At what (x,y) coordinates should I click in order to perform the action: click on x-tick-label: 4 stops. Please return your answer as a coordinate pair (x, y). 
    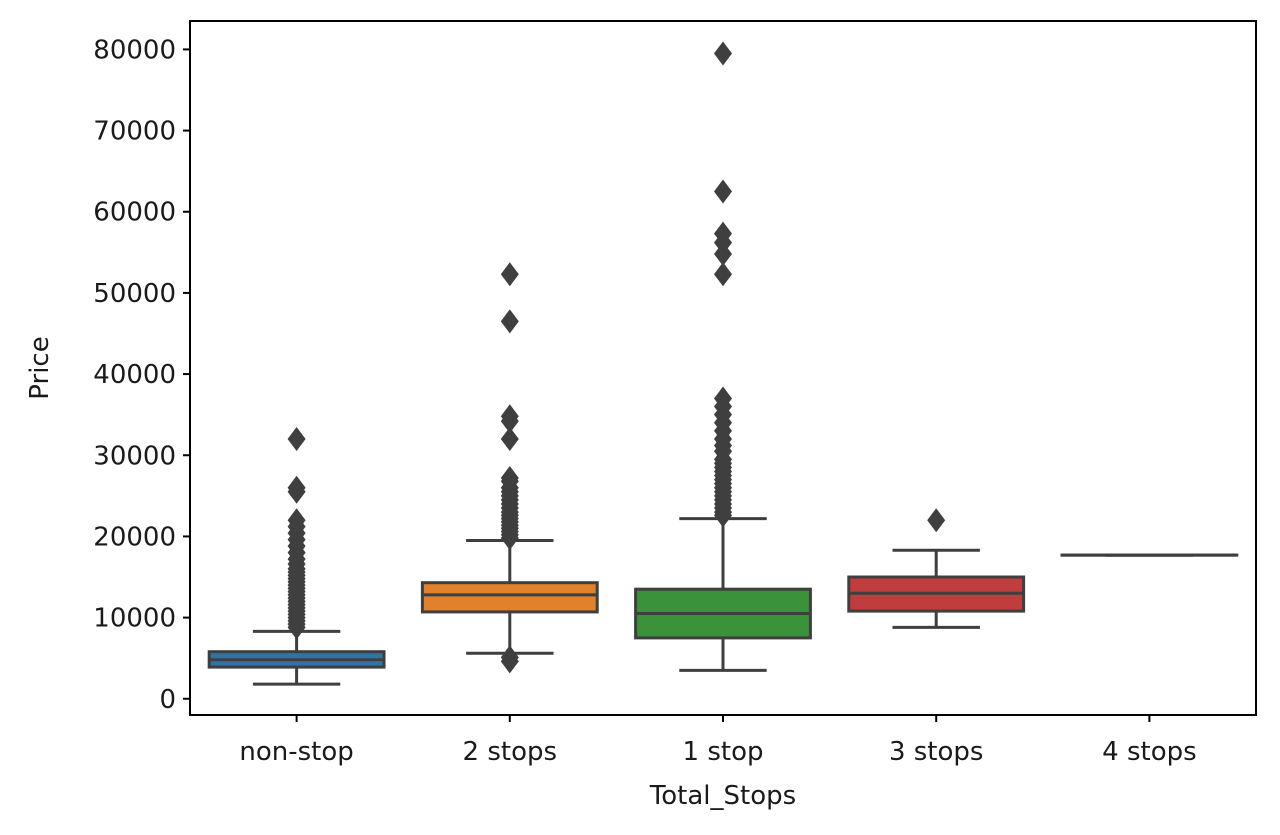
    Looking at the image, I should click on (1149, 752).